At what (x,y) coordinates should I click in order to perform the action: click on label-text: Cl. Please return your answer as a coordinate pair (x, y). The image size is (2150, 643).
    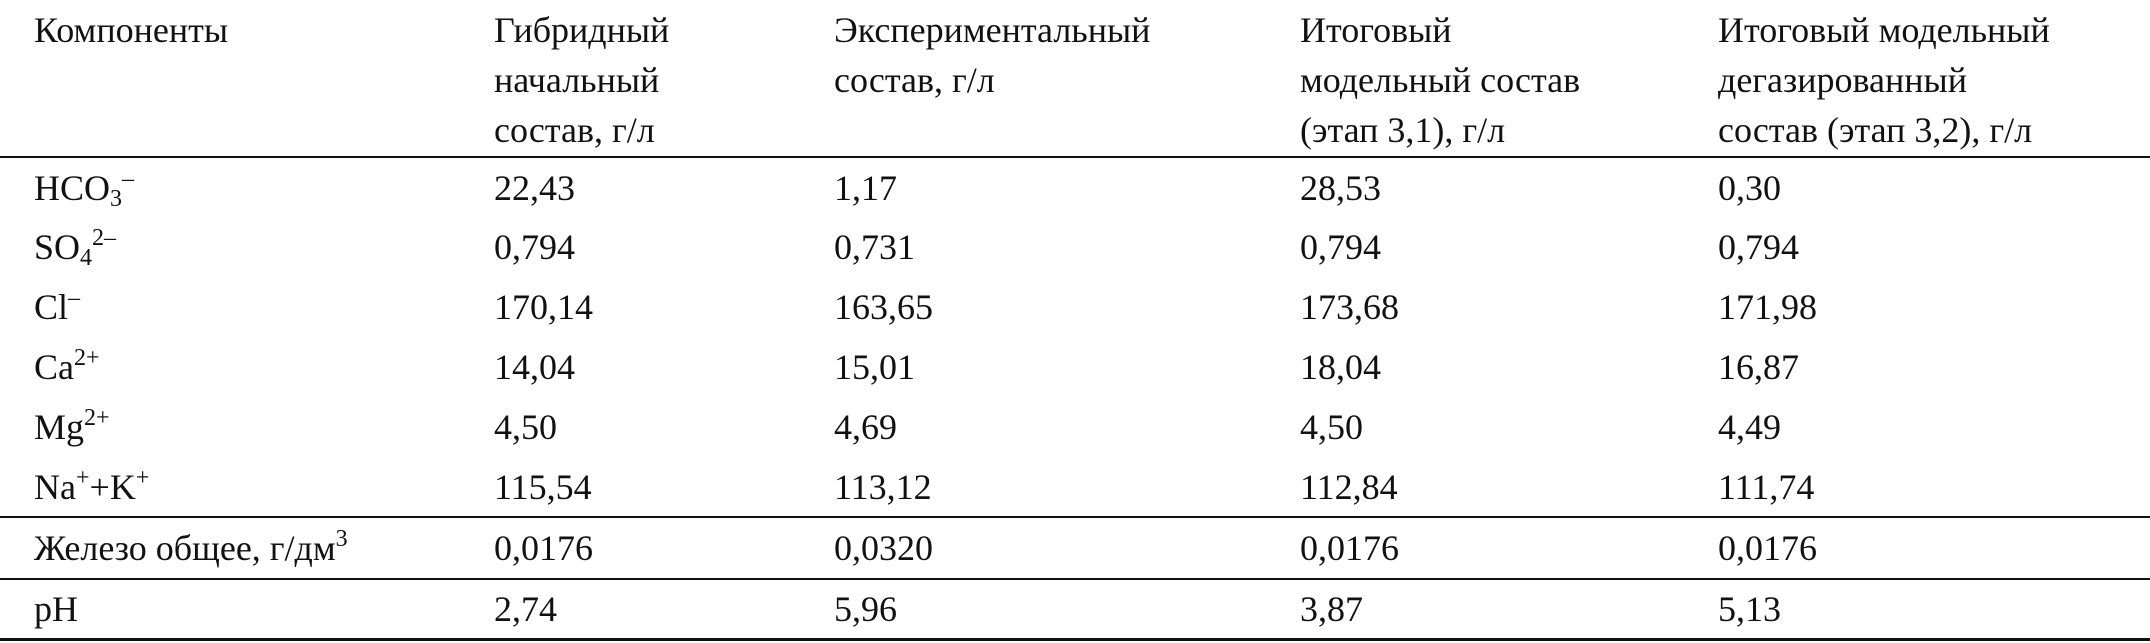
    Looking at the image, I should click on (51, 307).